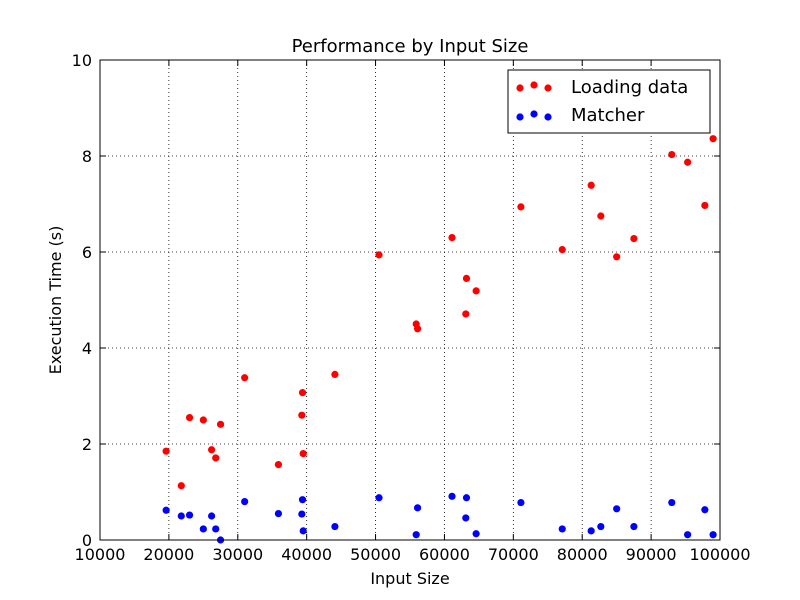 The height and width of the screenshot is (600, 800). What do you see at coordinates (87, 252) in the screenshot?
I see `y-tick-label: 6` at bounding box center [87, 252].